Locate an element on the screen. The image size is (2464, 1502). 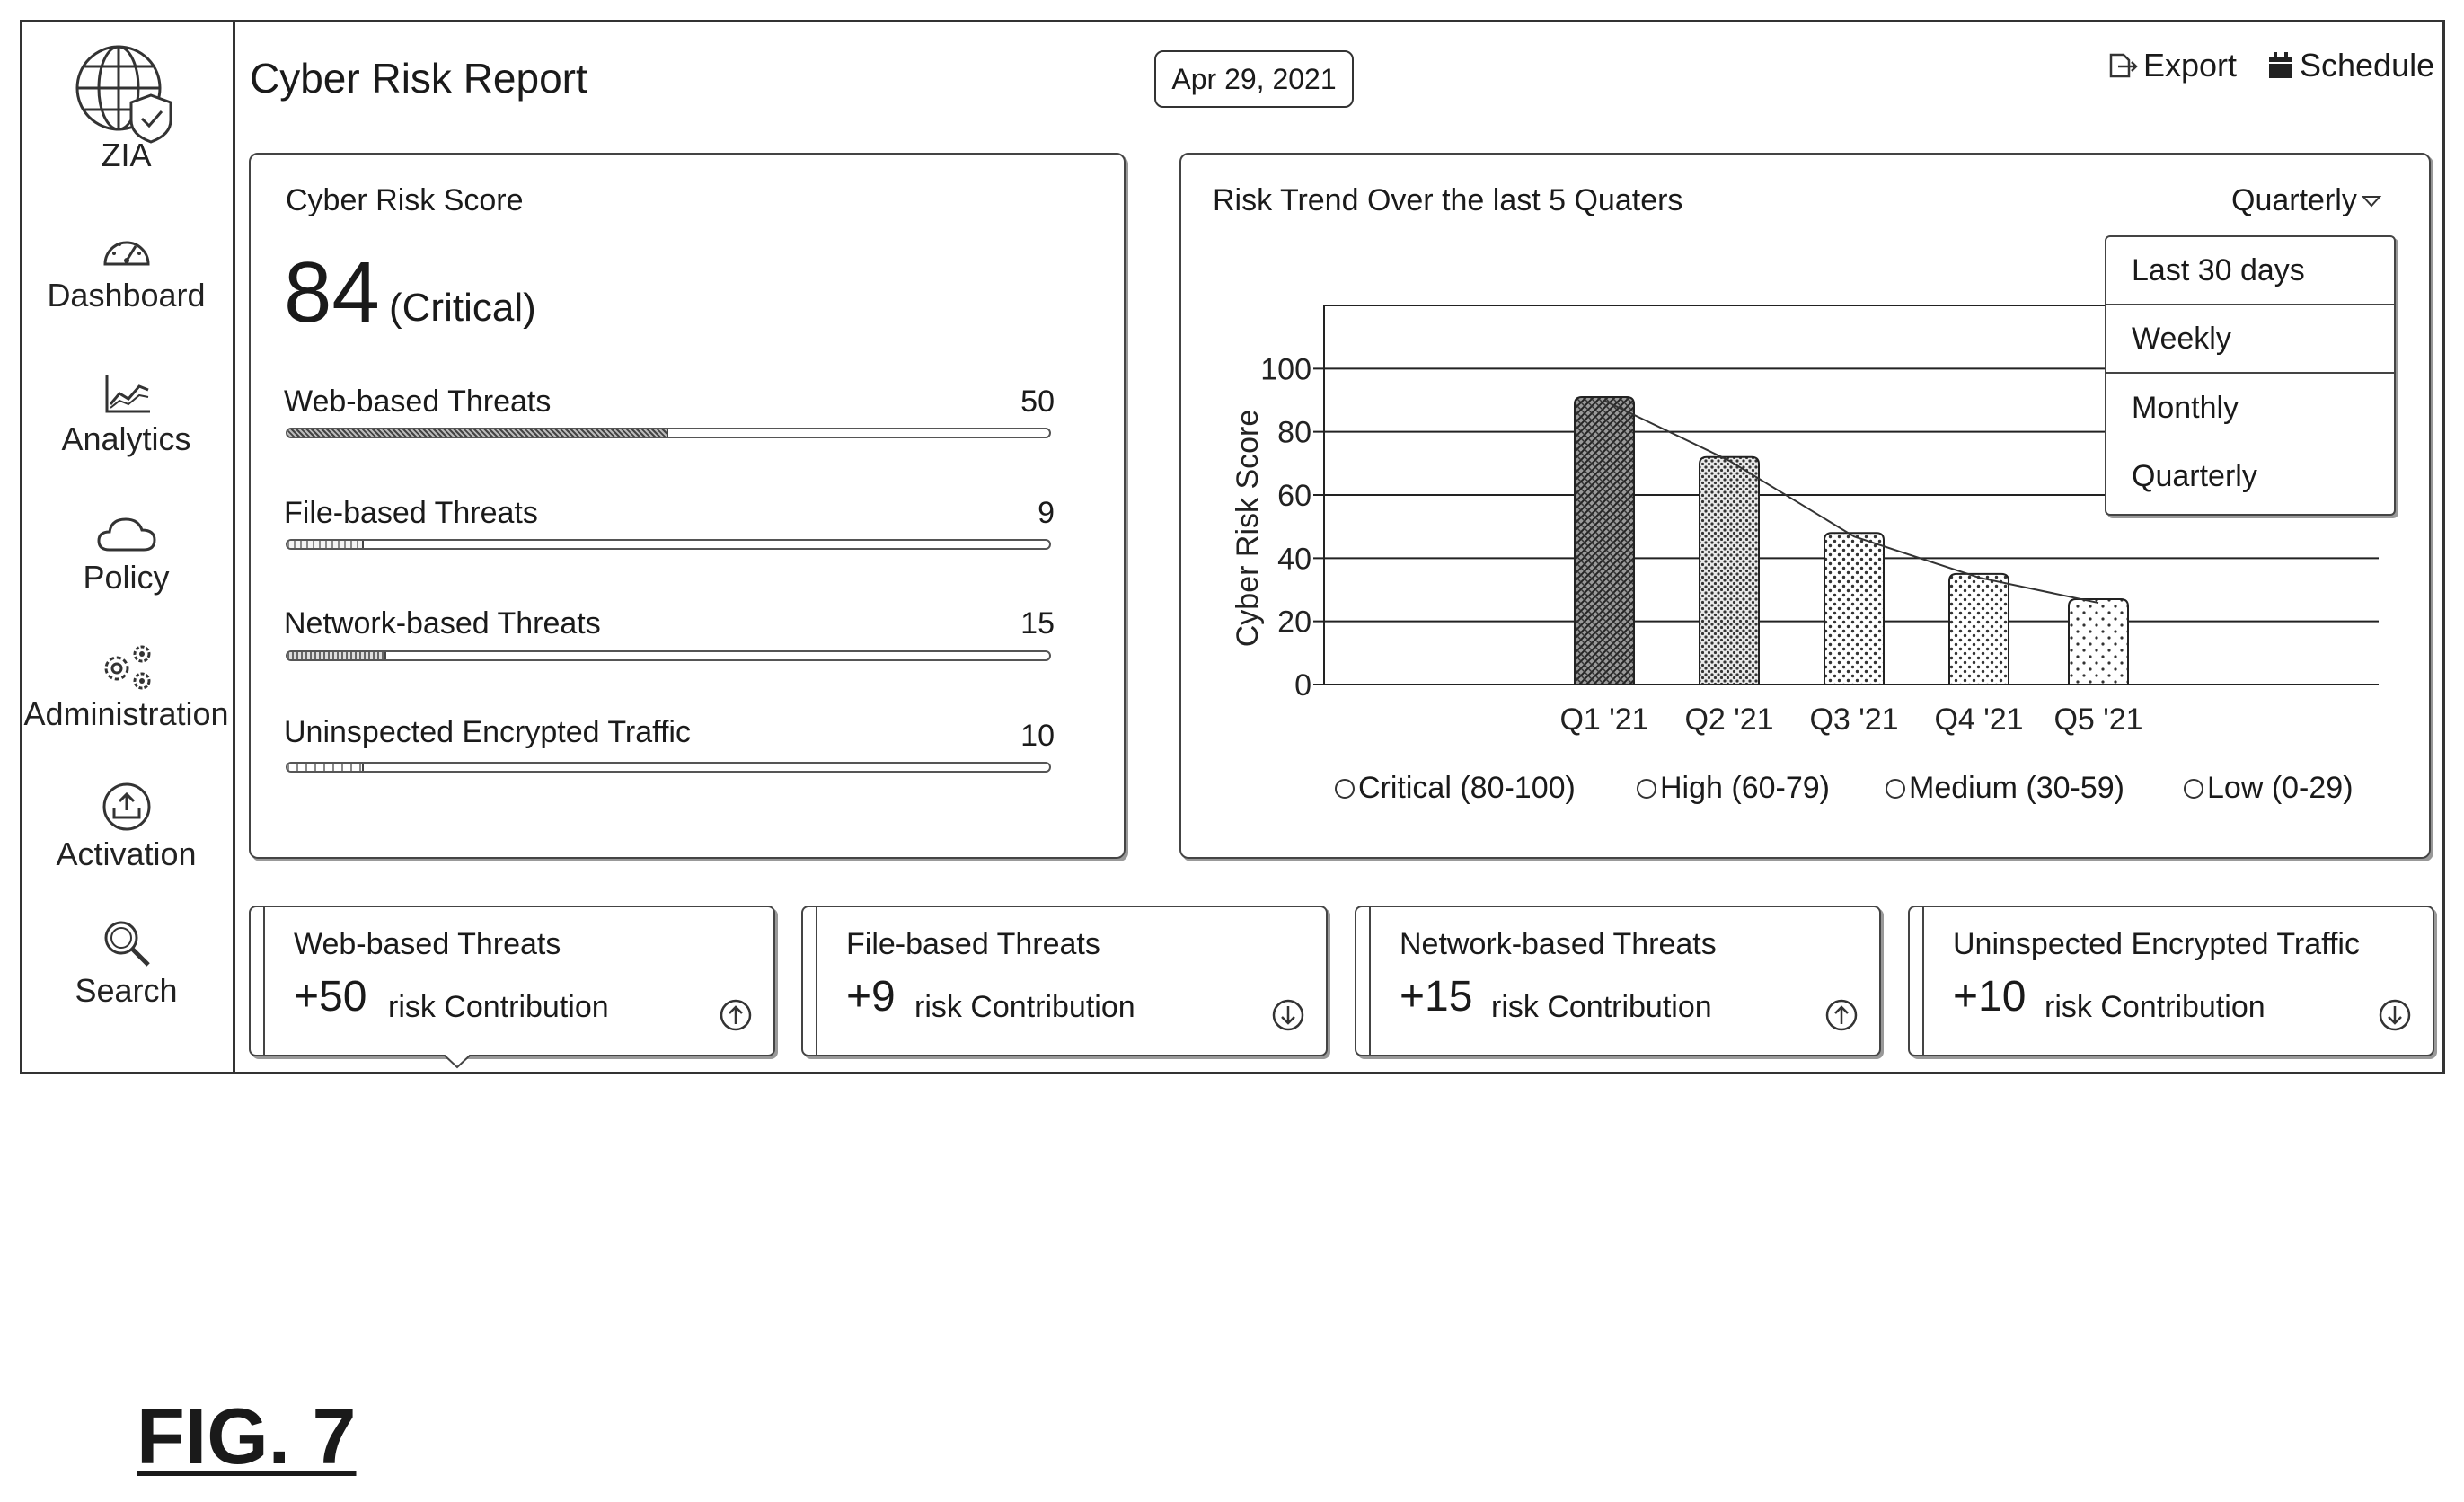
card-title: File-based Threats is located at coordinates (973, 944).